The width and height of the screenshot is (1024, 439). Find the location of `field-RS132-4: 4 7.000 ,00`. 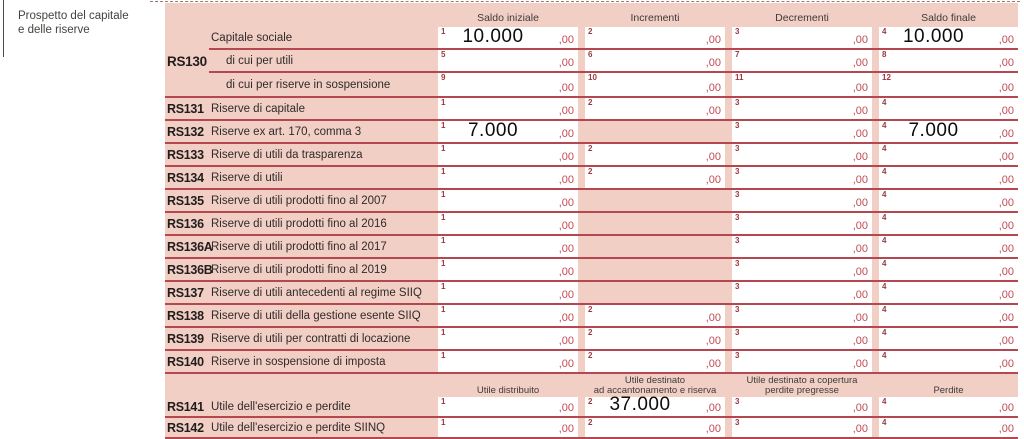

field-RS132-4: 4 7.000 ,00 is located at coordinates (948, 131).